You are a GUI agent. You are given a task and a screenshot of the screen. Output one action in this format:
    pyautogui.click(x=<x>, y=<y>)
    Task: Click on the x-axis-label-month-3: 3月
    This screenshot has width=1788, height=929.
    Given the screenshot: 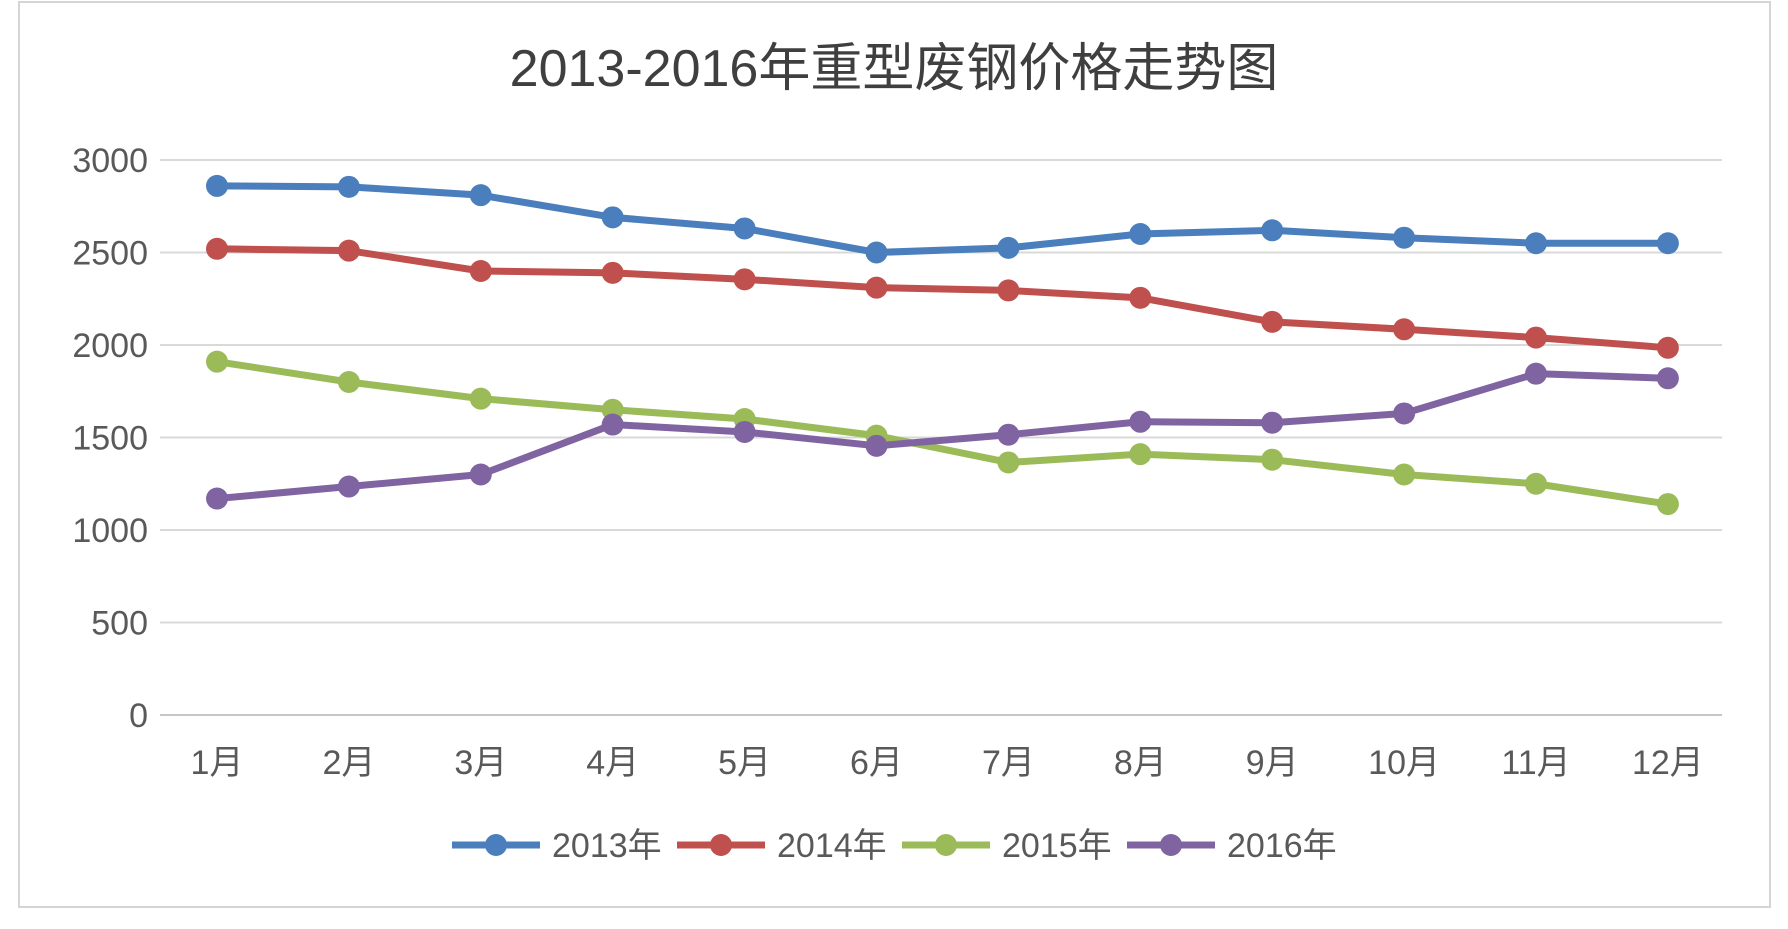 What is the action you would take?
    pyautogui.click(x=480, y=763)
    